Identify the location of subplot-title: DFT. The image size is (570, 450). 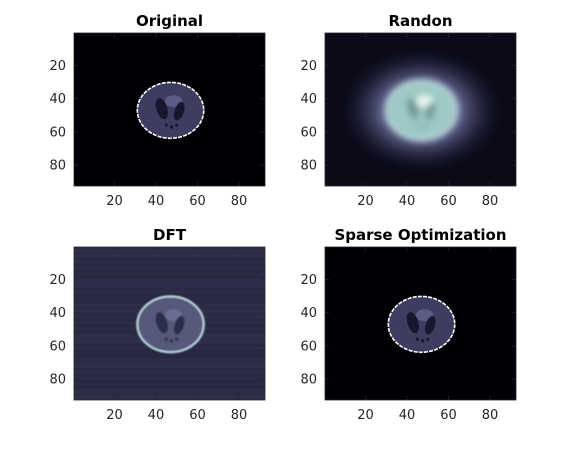
(170, 235).